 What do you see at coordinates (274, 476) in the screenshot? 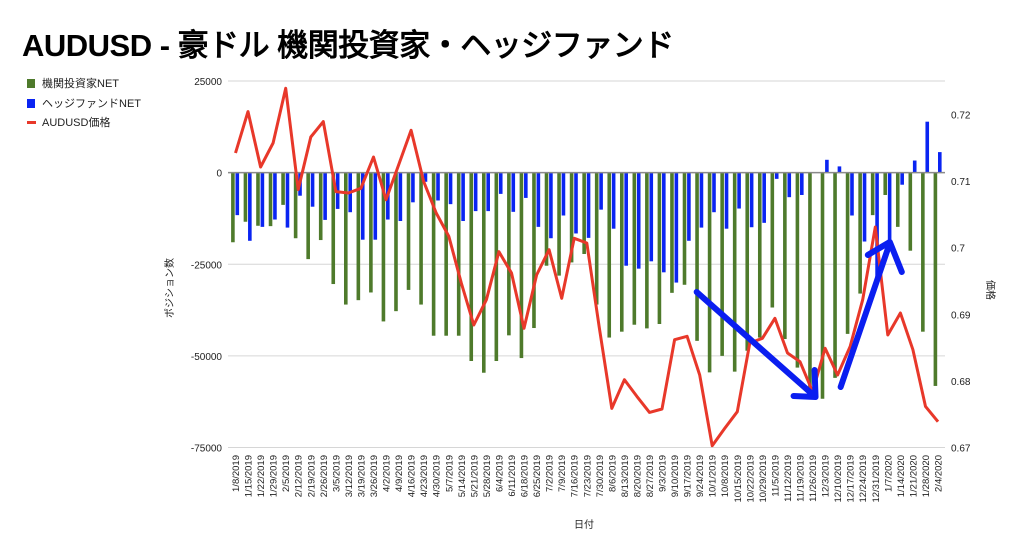
I see `x-tick-label: 1/29/2019` at bounding box center [274, 476].